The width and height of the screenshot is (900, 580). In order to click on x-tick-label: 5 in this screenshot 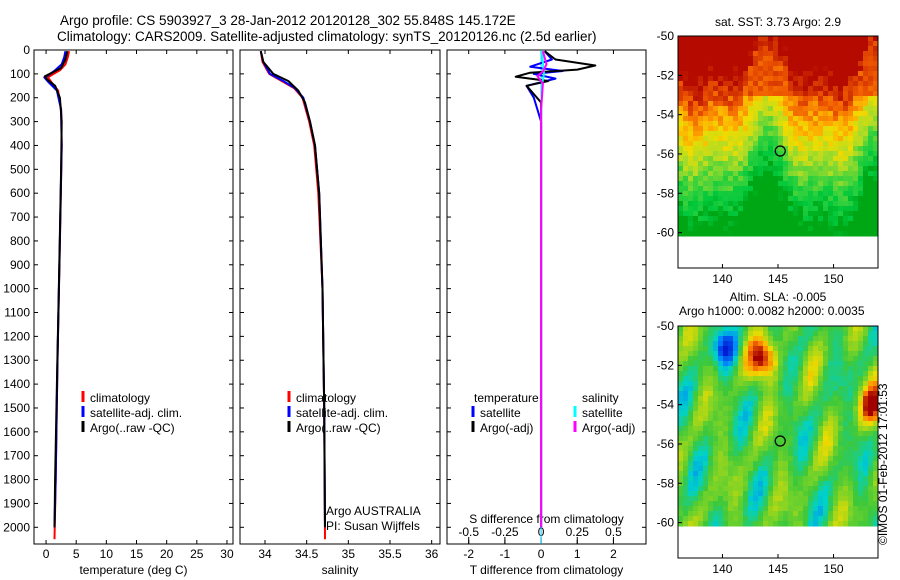, I will do `click(76, 554)`.